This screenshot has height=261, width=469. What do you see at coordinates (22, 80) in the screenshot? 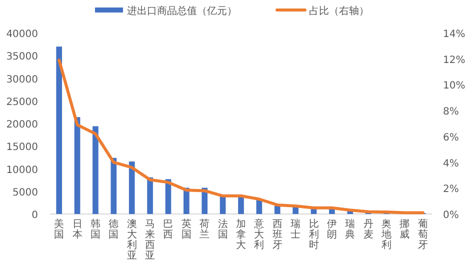
I see `y-tick-label: 30000` at bounding box center [22, 80].